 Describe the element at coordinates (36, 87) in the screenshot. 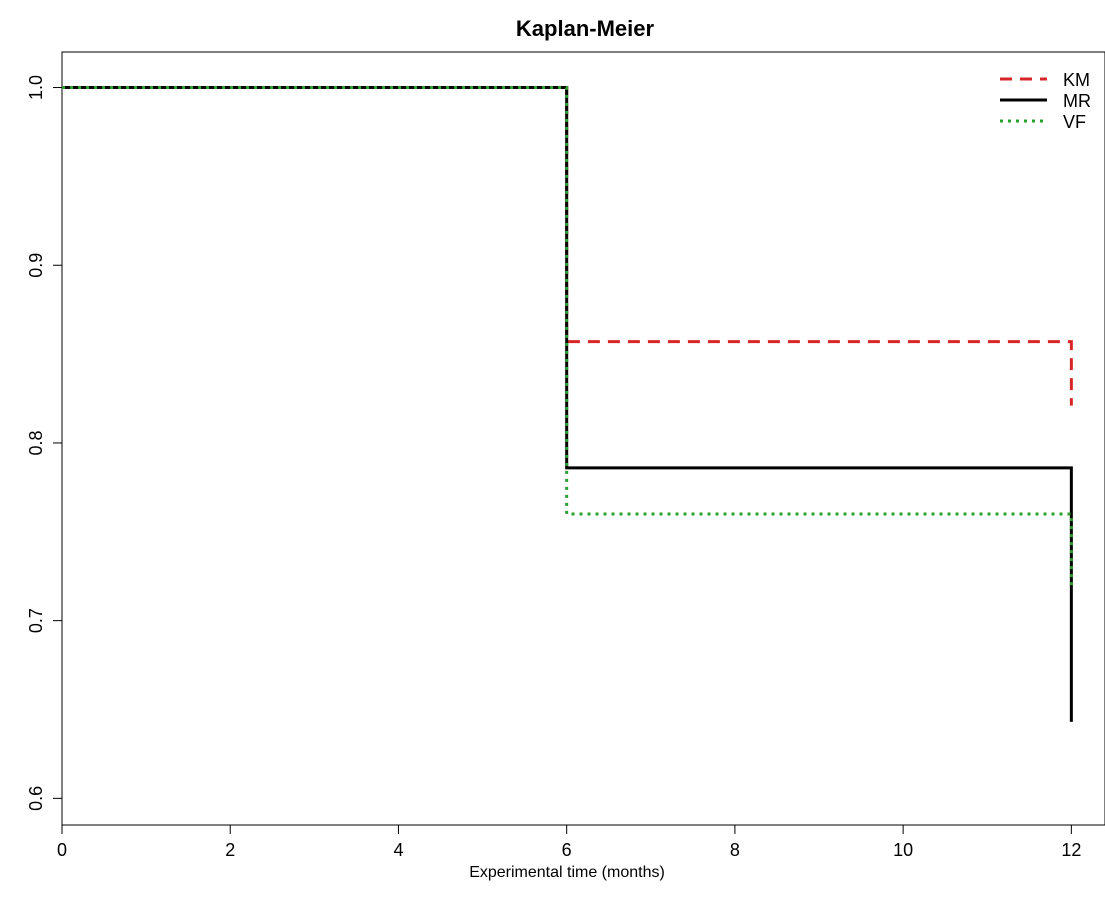

I see `y-tick-label: 1.0` at that location.